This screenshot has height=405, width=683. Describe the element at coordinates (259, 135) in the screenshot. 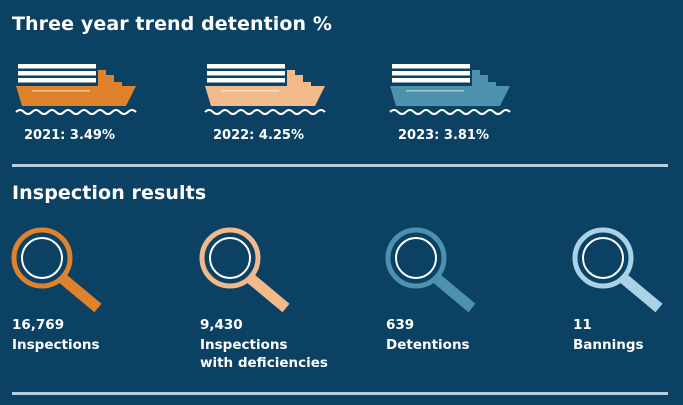

I see `trend-label-2022: 2022: 4.25%` at that location.